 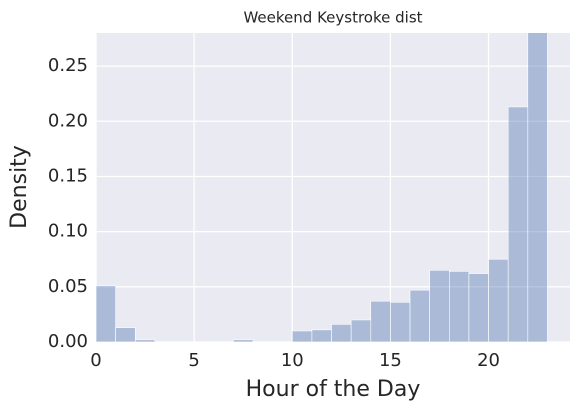 I want to click on y-tick-label: 0.15, so click(x=68, y=175).